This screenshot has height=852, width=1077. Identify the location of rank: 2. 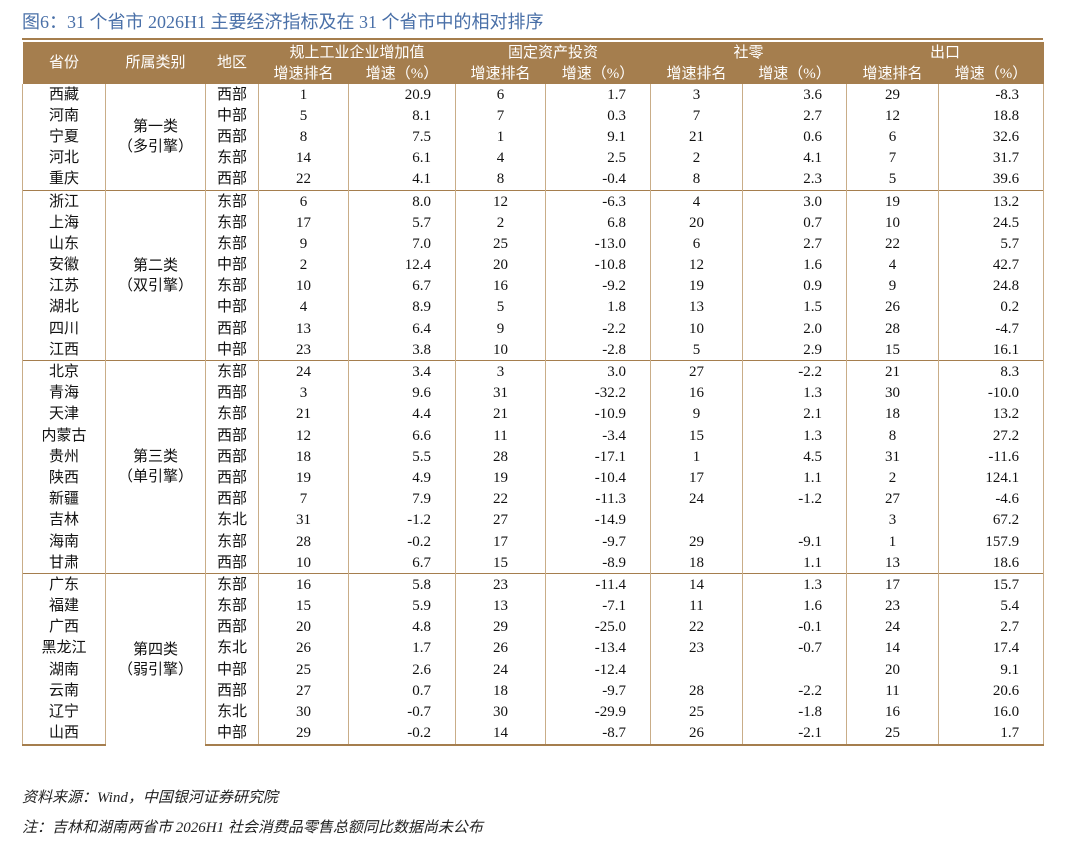
(697, 158).